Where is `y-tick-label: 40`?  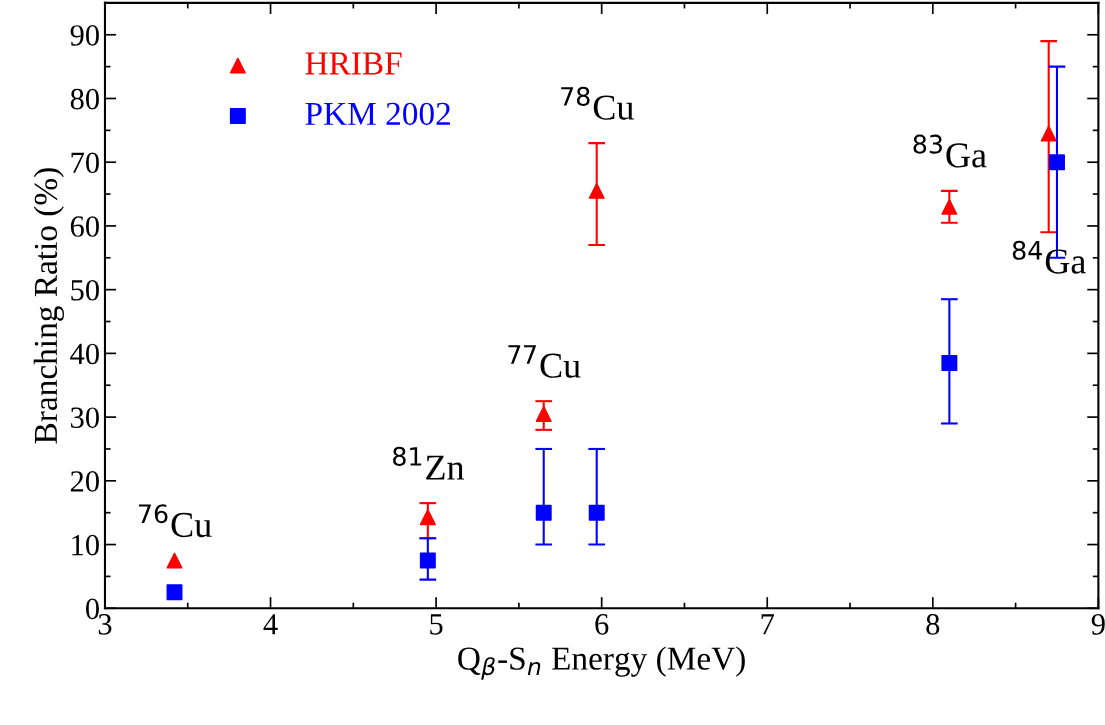
y-tick-label: 40 is located at coordinates (84, 354).